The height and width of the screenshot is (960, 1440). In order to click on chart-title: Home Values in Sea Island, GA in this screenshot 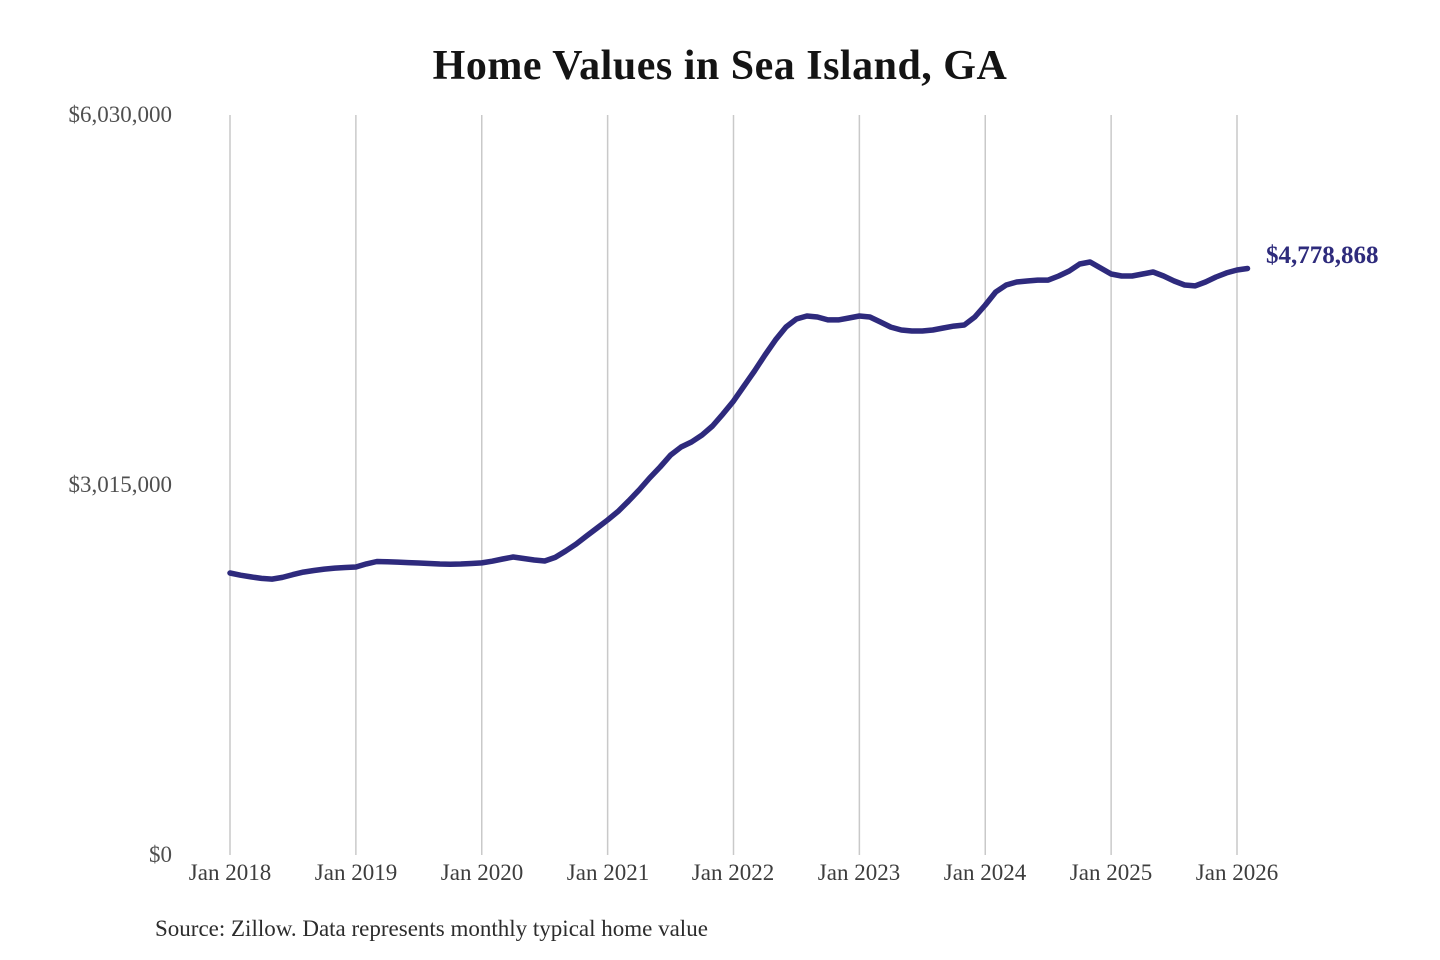, I will do `click(720, 66)`.